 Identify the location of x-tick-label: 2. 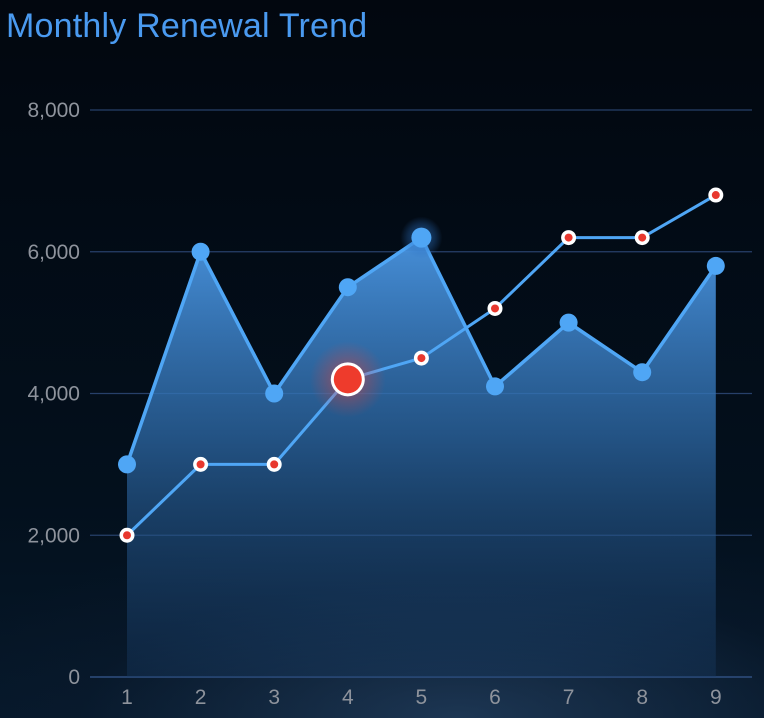
(201, 697).